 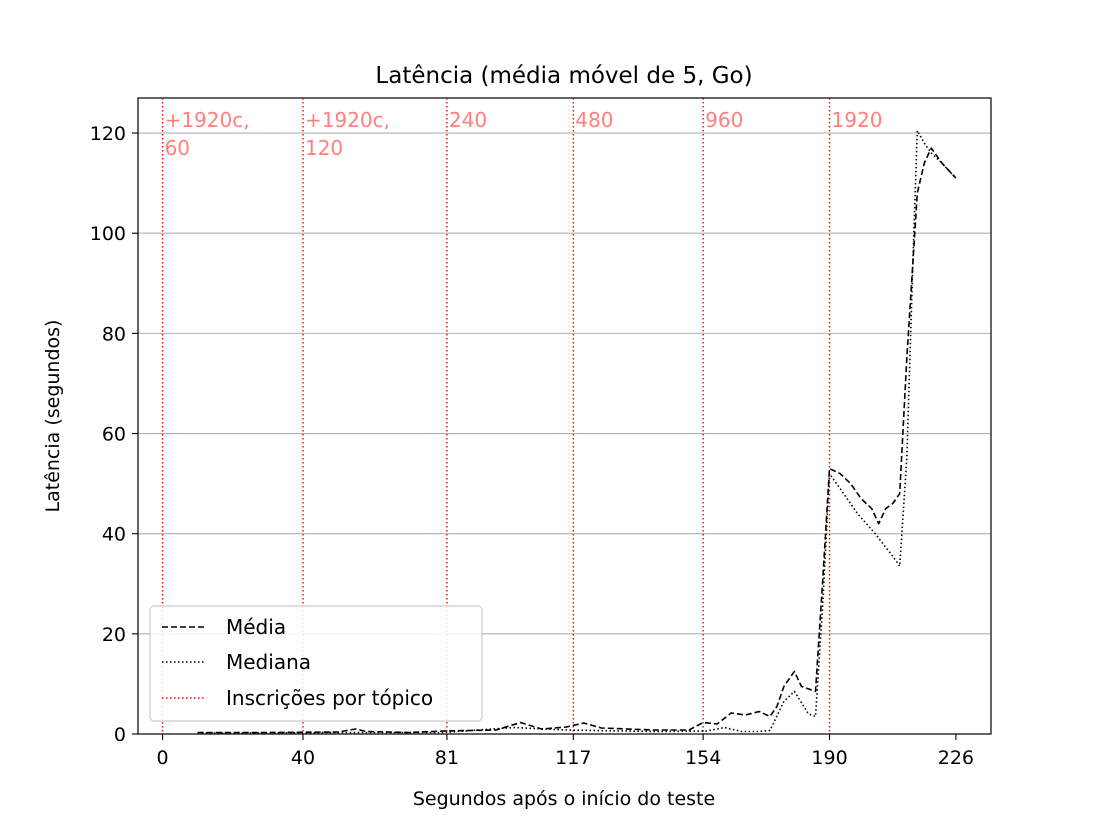 I want to click on vertical-marker-label-0-1: 60, so click(x=177, y=148).